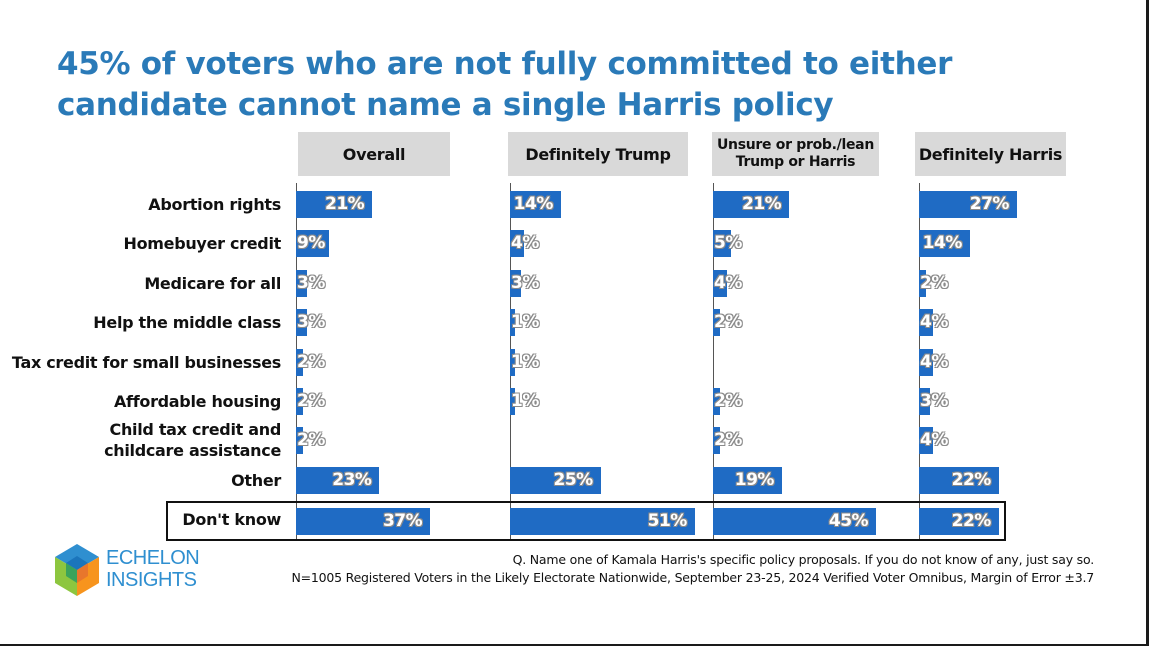 Image resolution: width=1152 pixels, height=648 pixels. Describe the element at coordinates (728, 440) in the screenshot. I see `value-label-unsure-or-prob-lean-trump-or-harris-child-tax-credit-and-childcare-assistance: 2%` at that location.